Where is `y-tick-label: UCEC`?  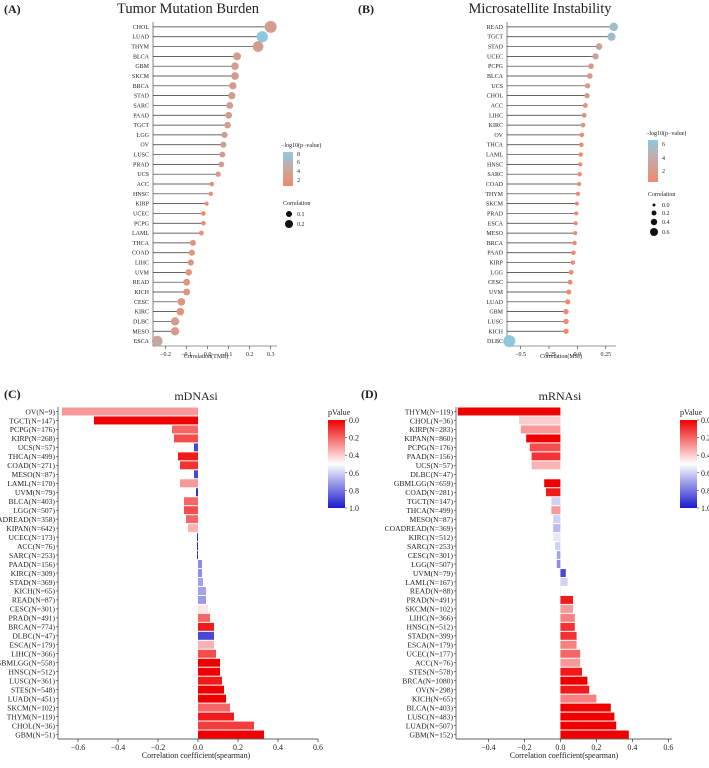 y-tick-label: UCEC is located at coordinates (141, 214).